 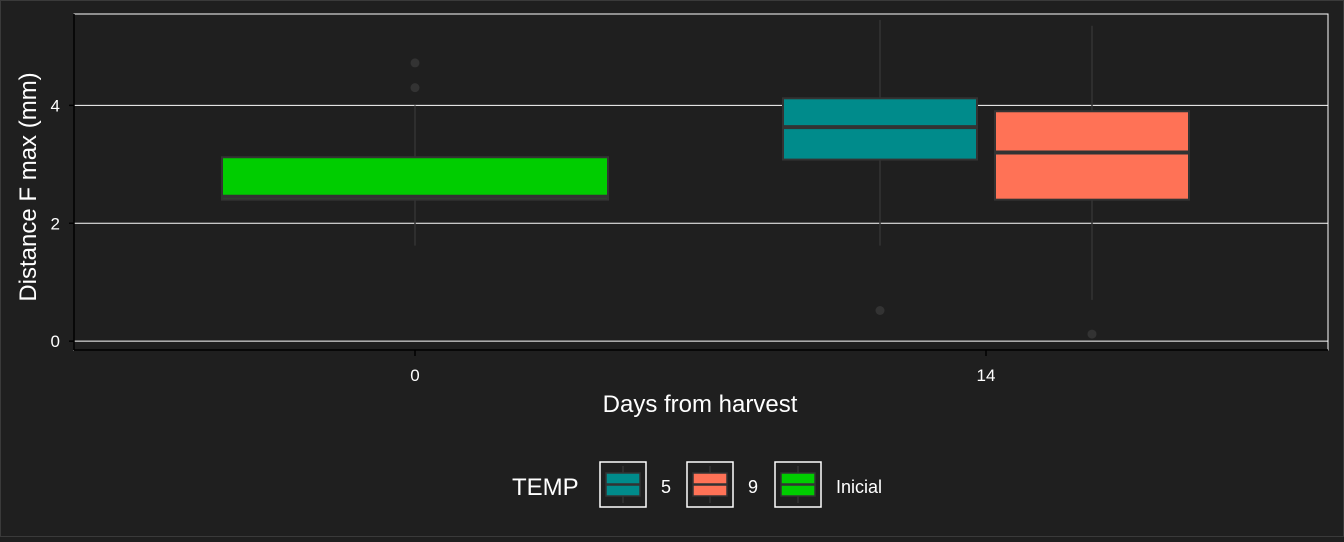 I want to click on legend-item-inicial: Inicial, so click(x=828, y=484).